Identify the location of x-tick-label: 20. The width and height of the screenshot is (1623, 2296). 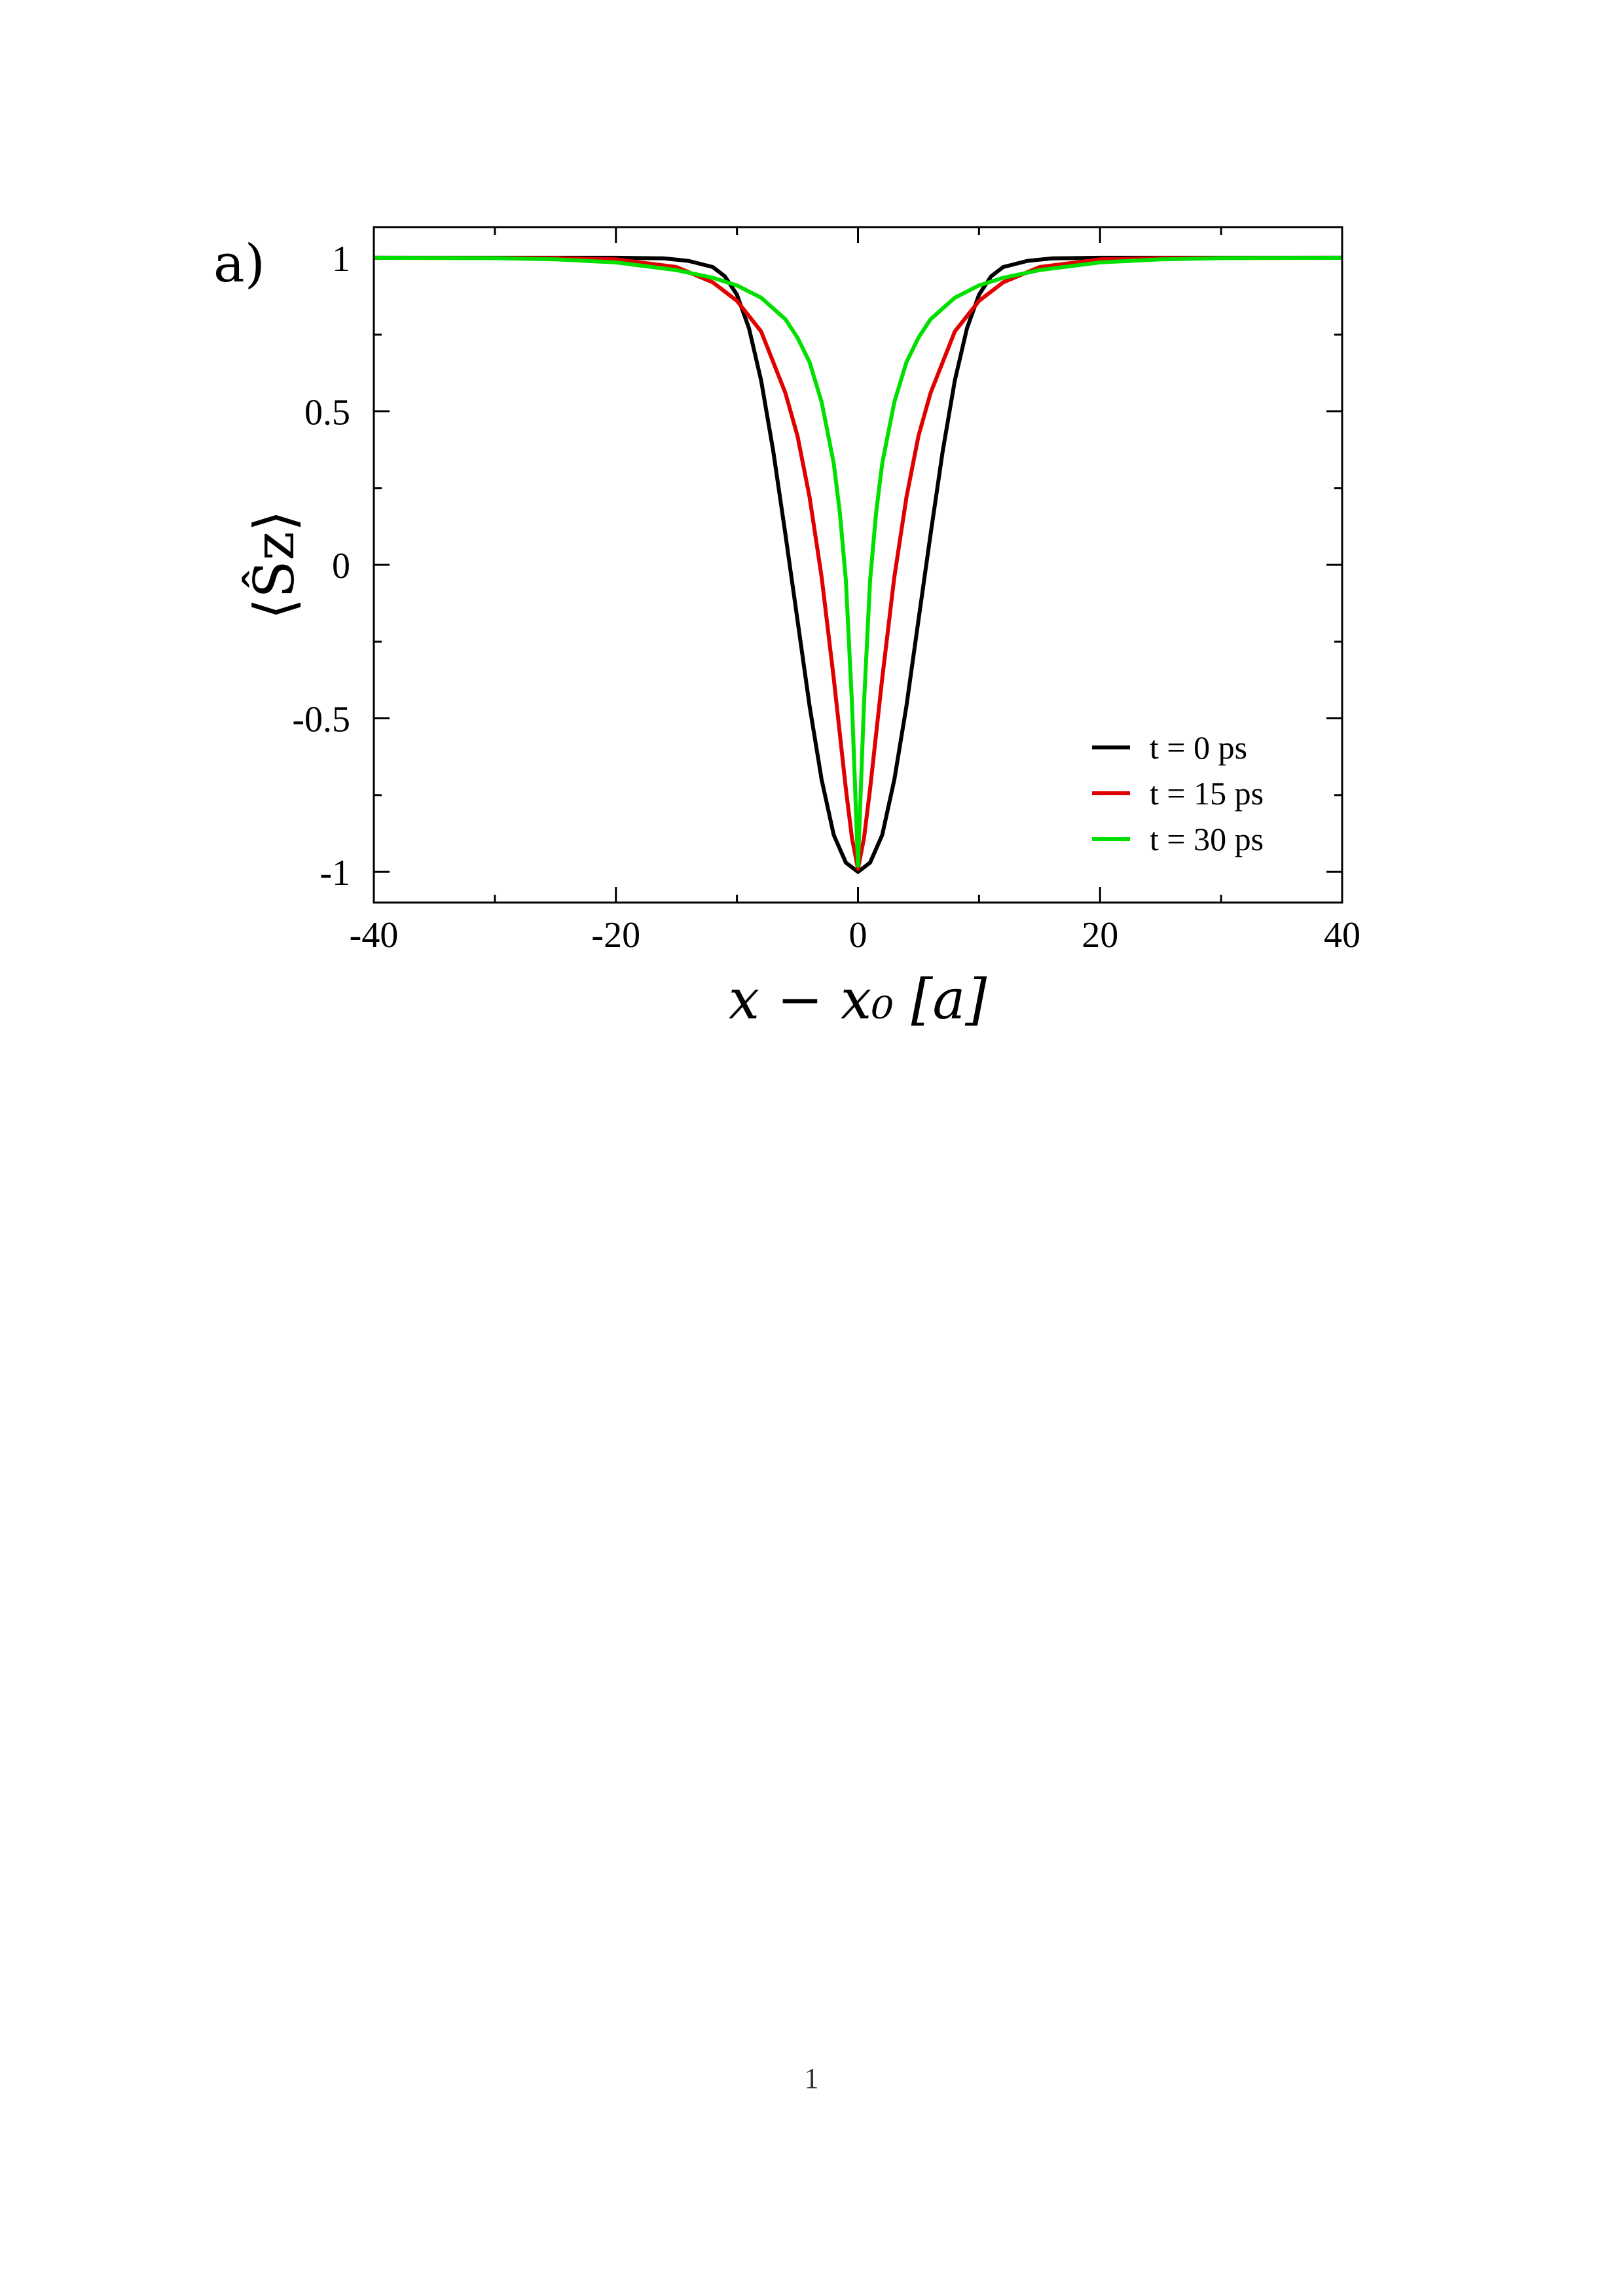
(1100, 935).